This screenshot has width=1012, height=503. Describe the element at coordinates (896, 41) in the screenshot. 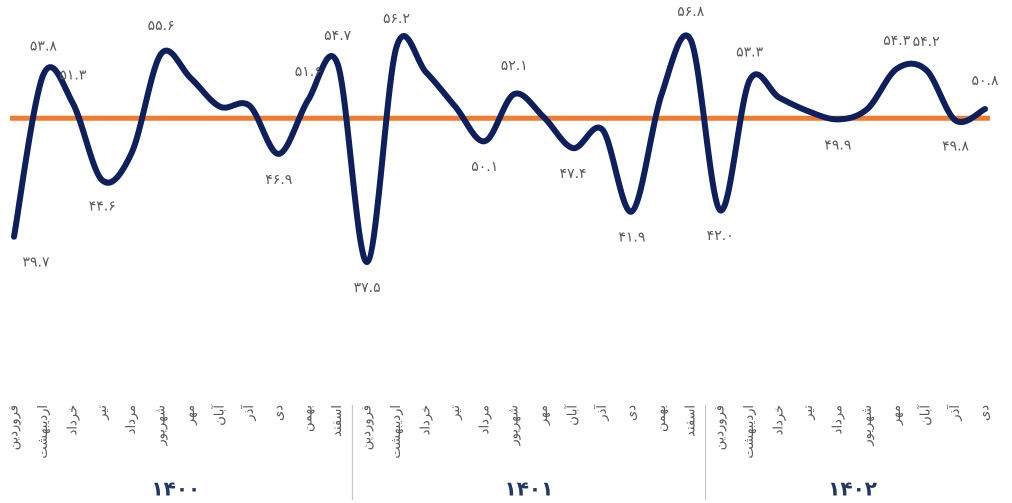

I see `data-label: ۵۴.۳` at that location.